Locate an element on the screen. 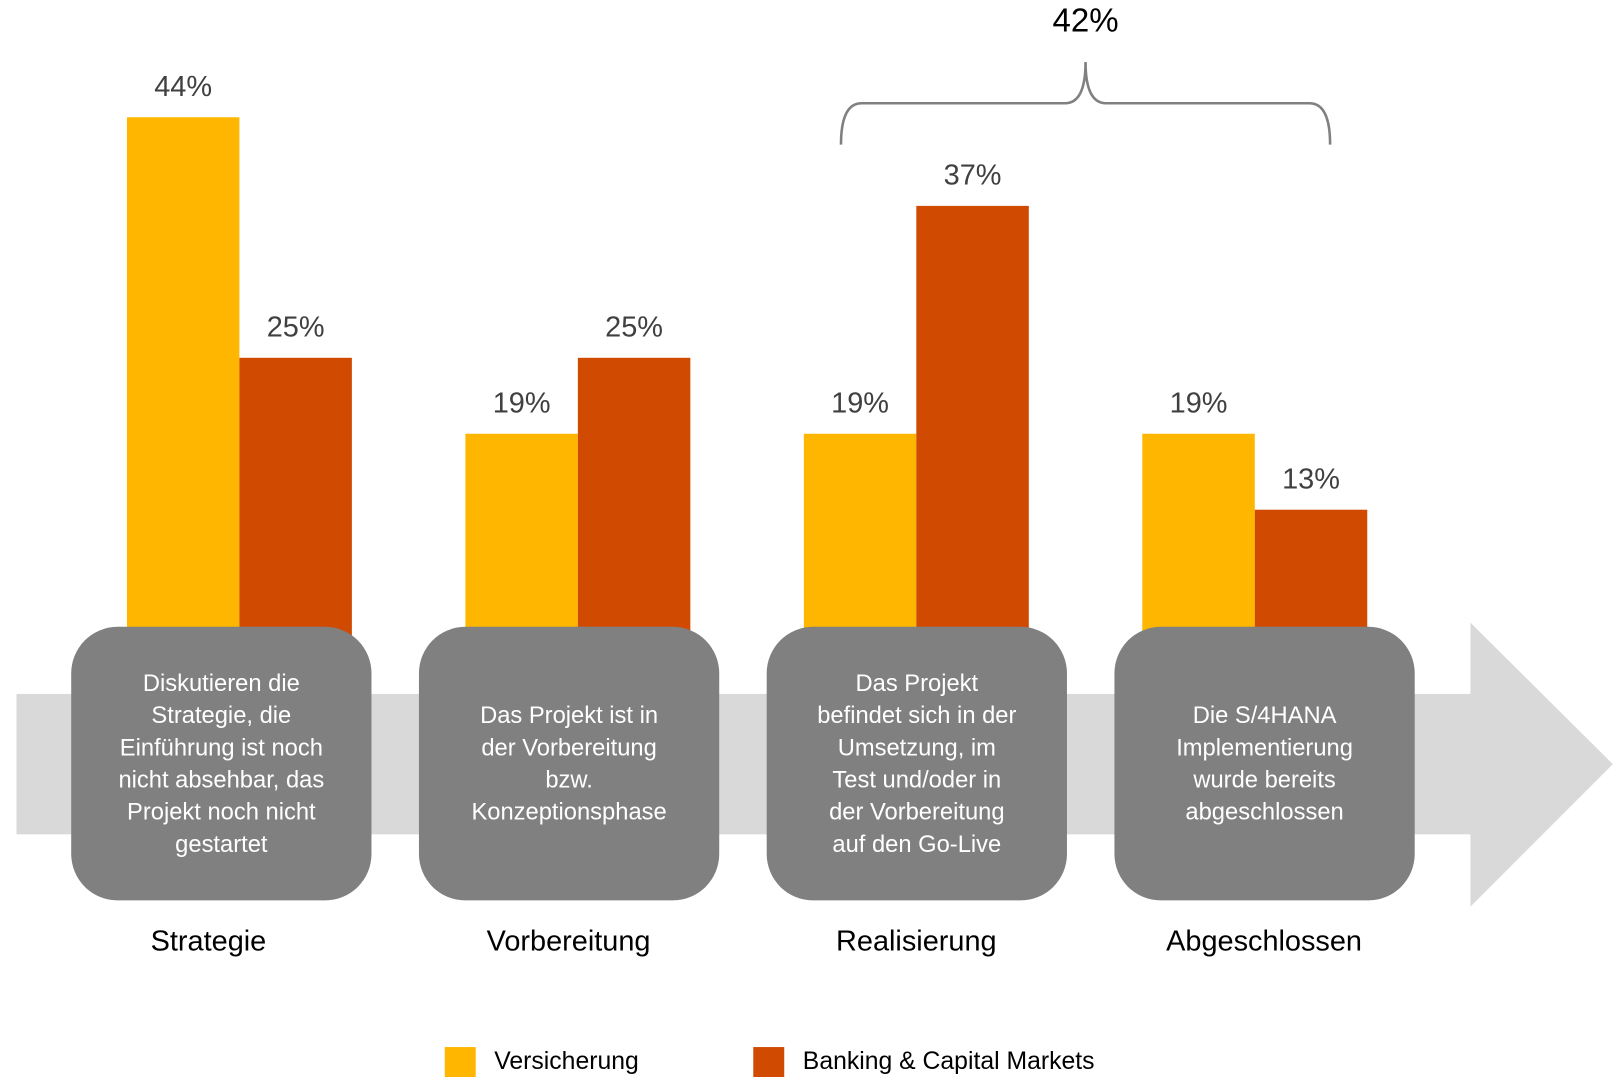 This screenshot has height=1082, width=1618. phase-description: Diskutieren die is located at coordinates (221, 684).